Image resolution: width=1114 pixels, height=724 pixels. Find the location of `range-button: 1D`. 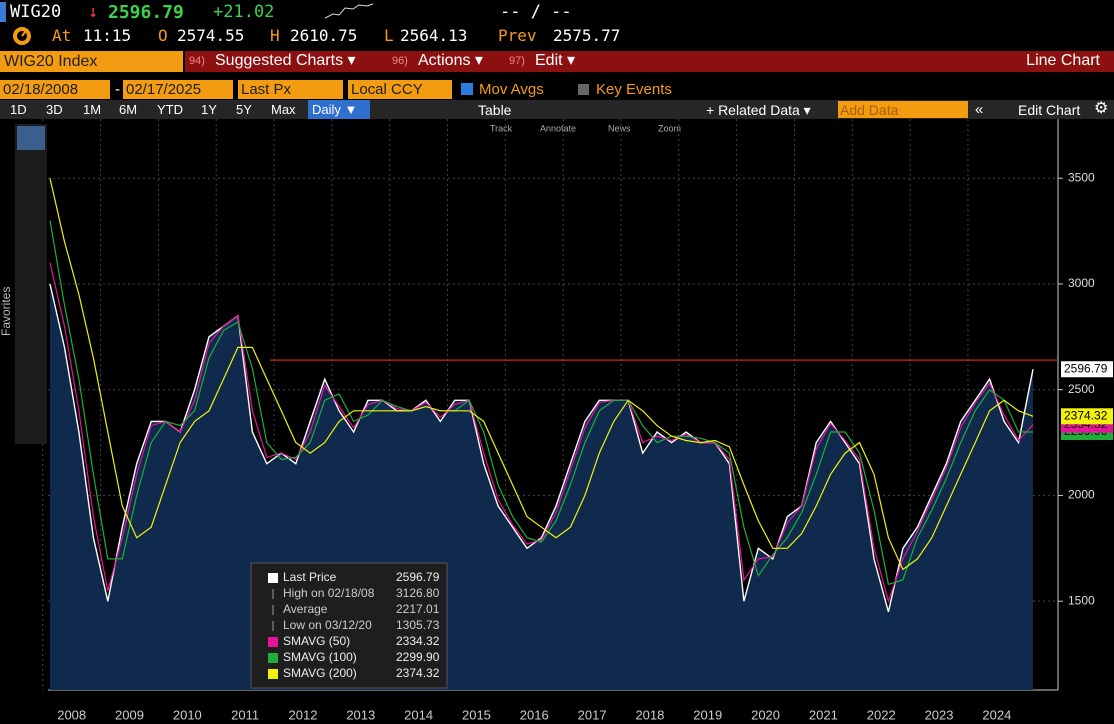

range-button: 1D is located at coordinates (18, 109).